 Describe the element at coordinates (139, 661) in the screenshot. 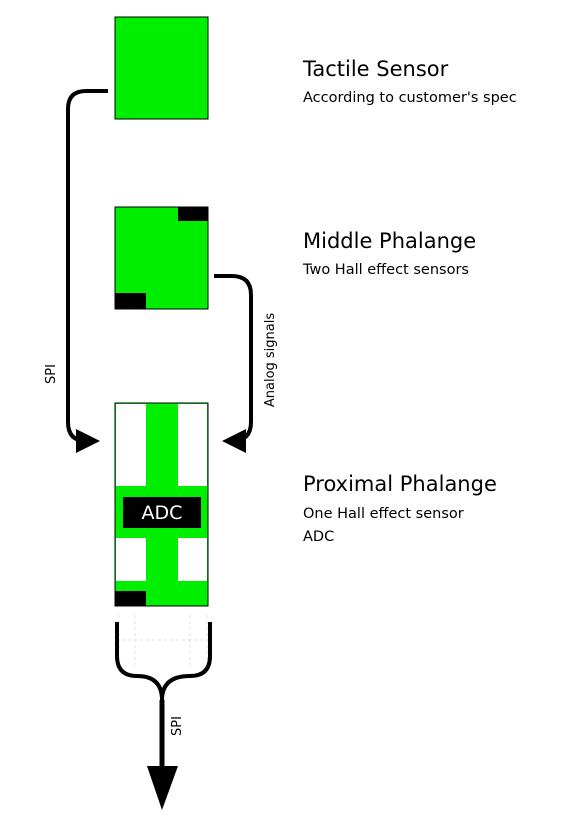

I see `spi-output-merge` at that location.